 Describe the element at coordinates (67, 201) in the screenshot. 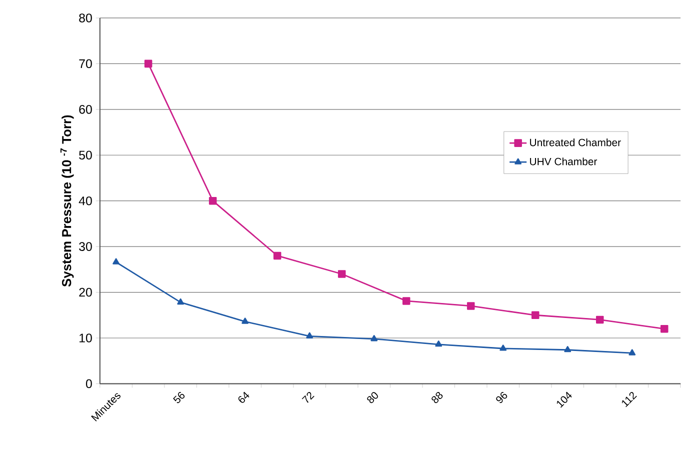

I see `y-axis-title: System Pressure (10 $^{-7}$ Torr)` at that location.